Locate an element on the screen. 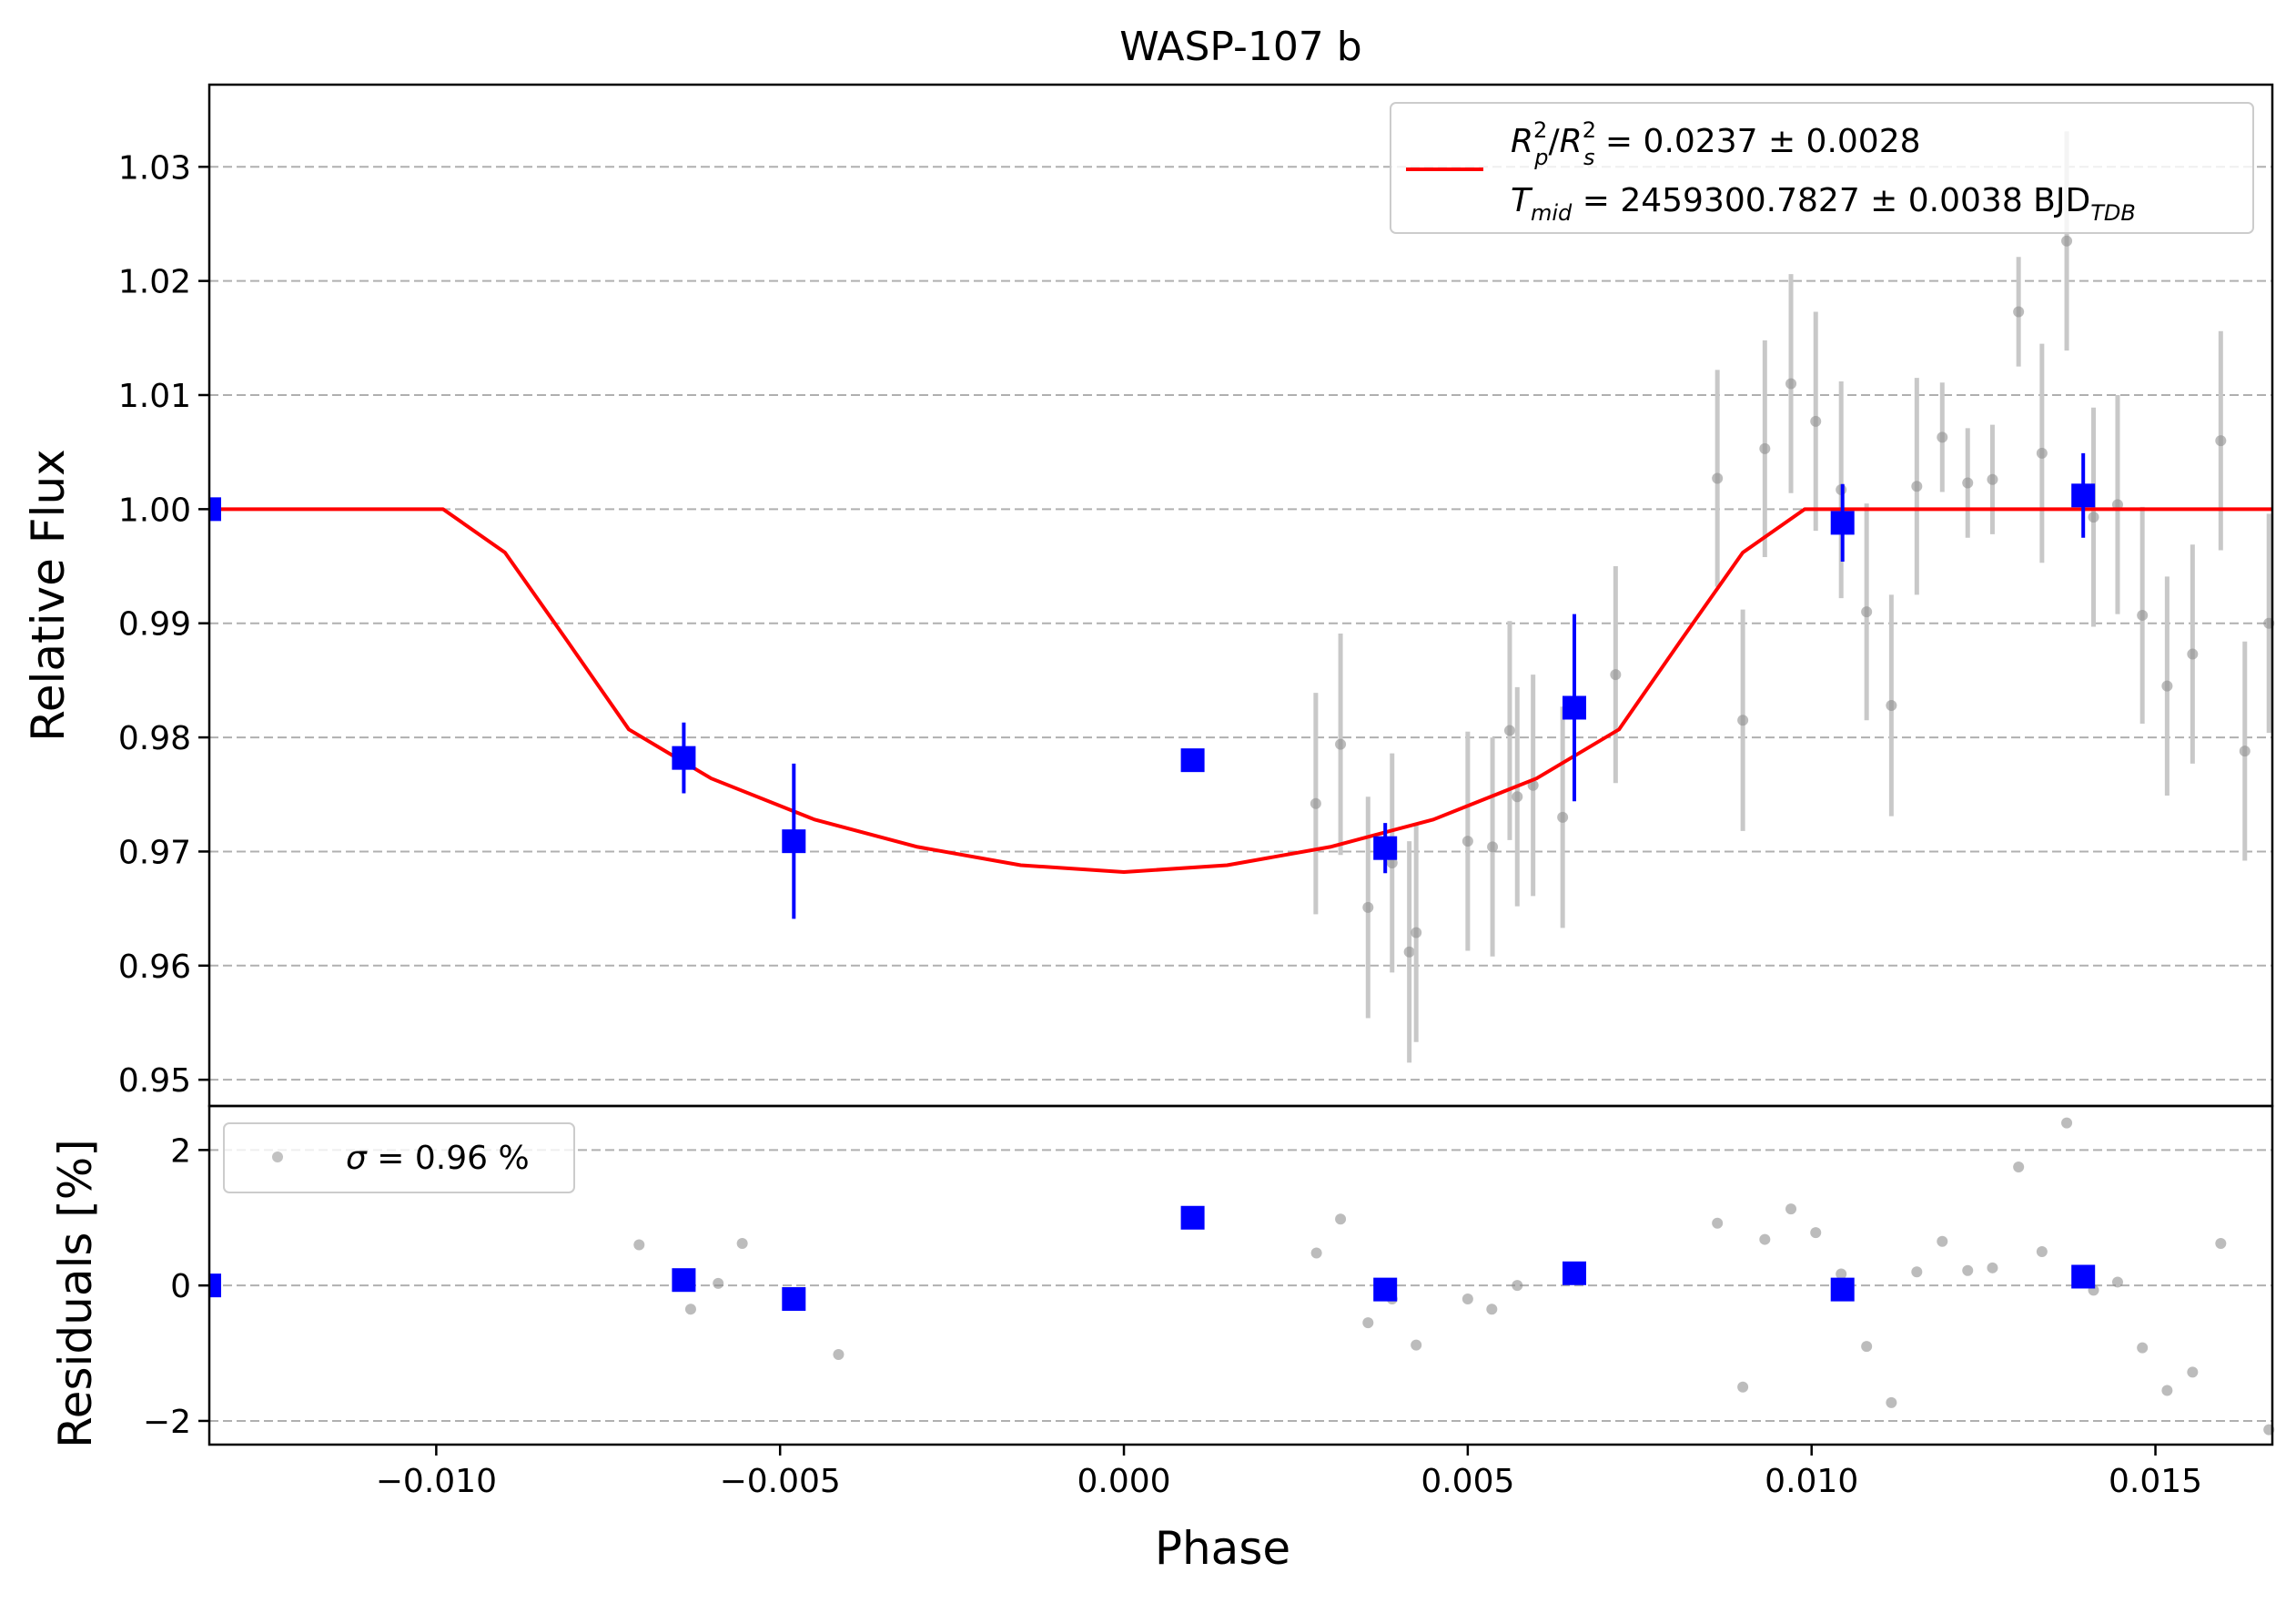 The image size is (2296, 1603). bottom-panel-binned-points is located at coordinates (1152, 1258).